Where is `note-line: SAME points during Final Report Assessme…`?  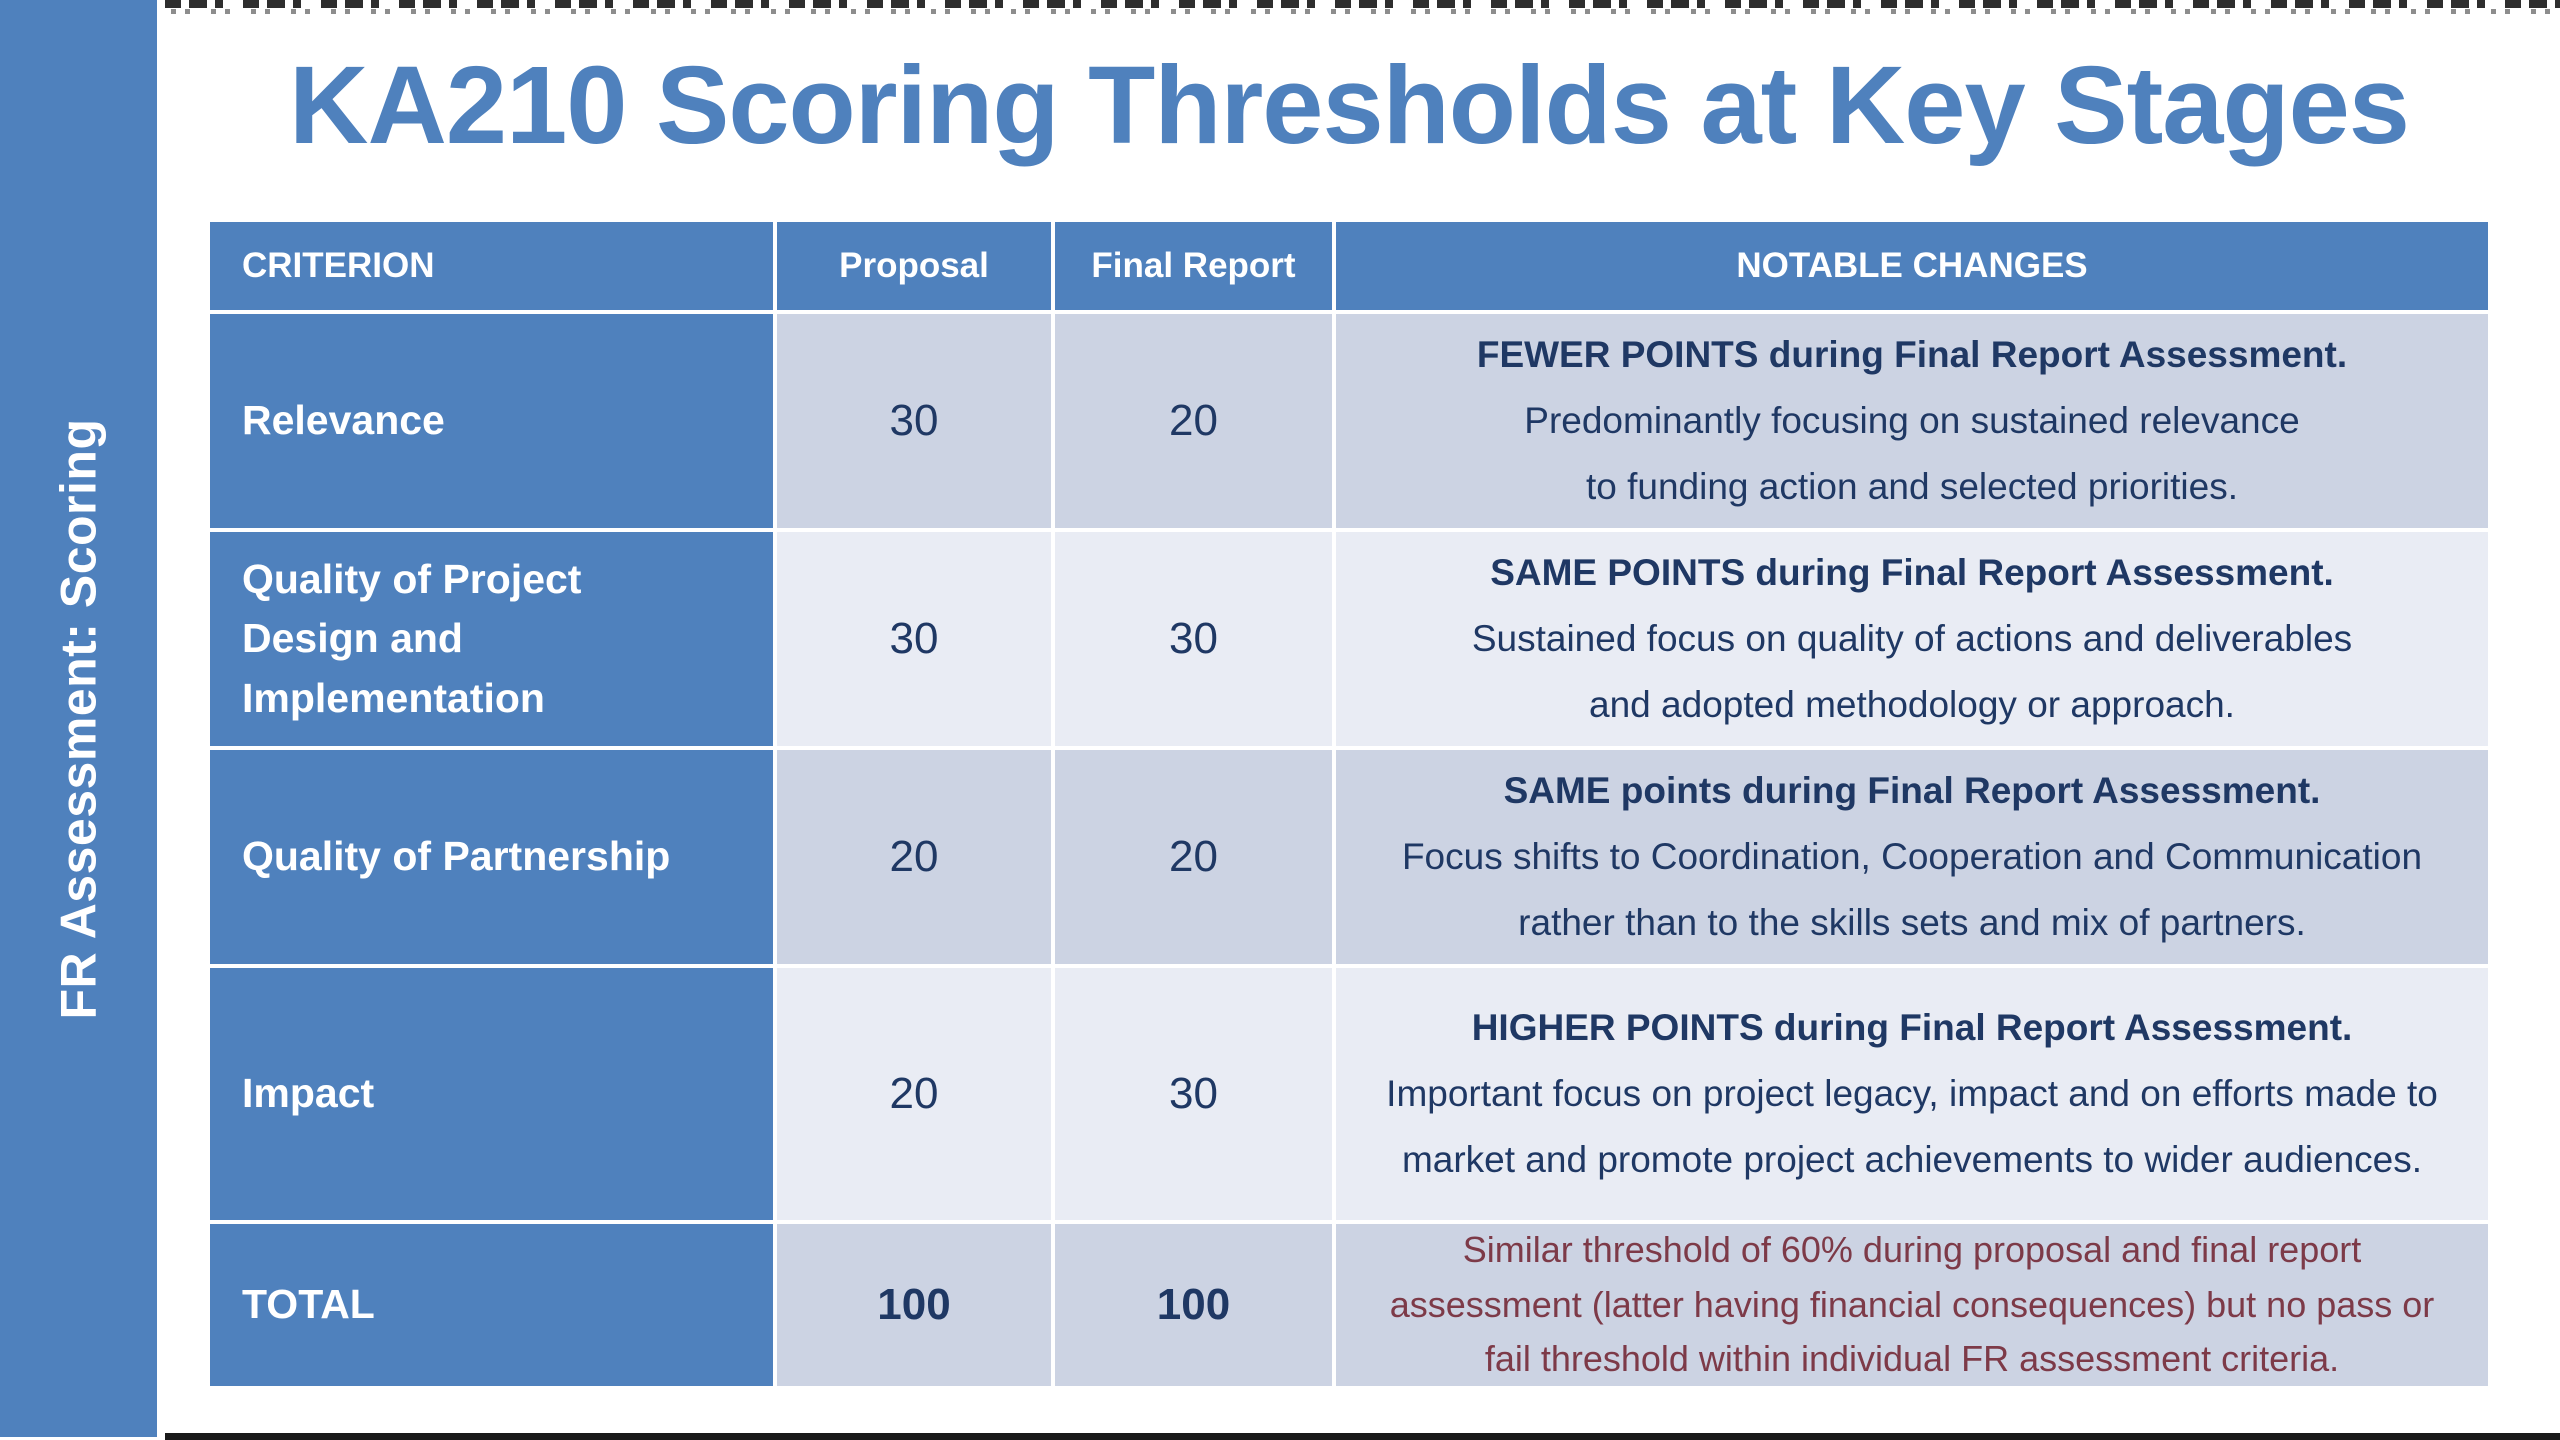 note-line: SAME points during Final Report Assessme… is located at coordinates (1912, 791).